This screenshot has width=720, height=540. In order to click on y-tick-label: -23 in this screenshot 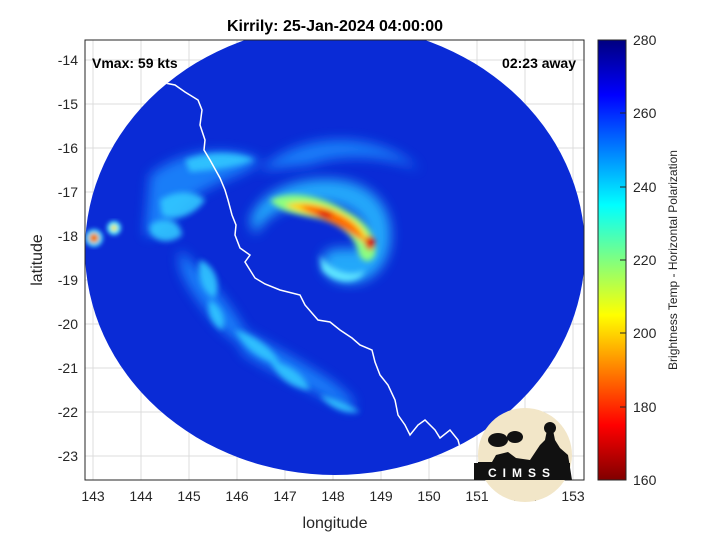, I will do `click(68, 456)`.